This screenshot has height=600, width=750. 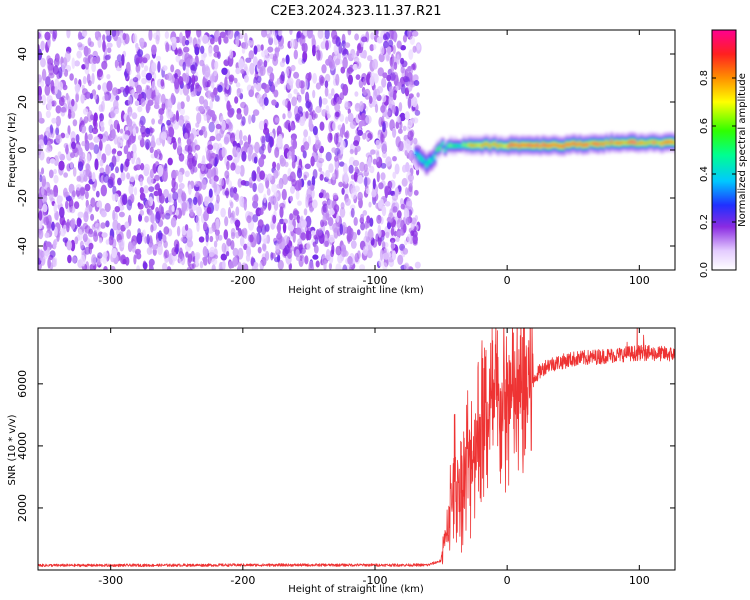 What do you see at coordinates (507, 280) in the screenshot?
I see `spectrogram-x-tick-label: 0` at bounding box center [507, 280].